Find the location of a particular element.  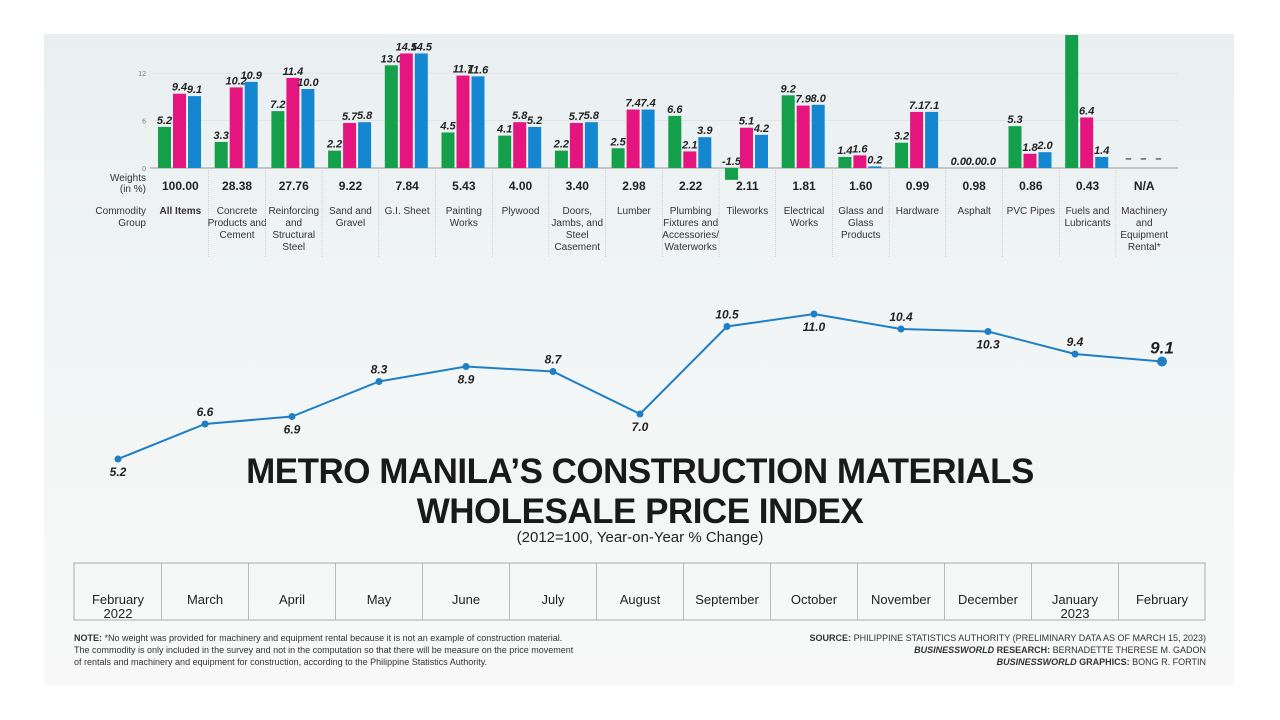

category-label: G.I. Sheet is located at coordinates (407, 211).